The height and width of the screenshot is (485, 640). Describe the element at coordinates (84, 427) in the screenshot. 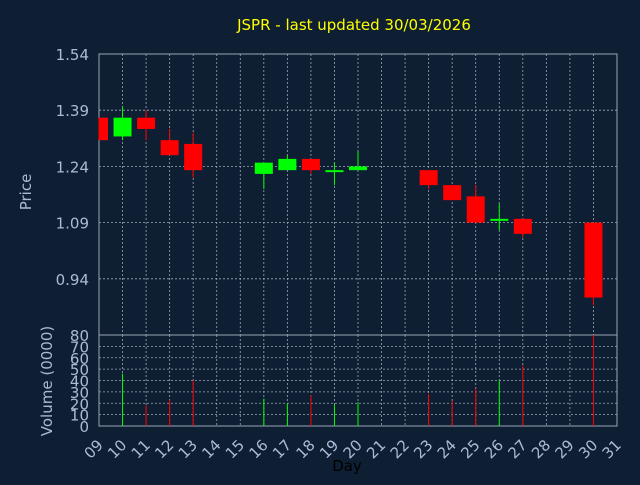

I see `volume-tick-label: 0` at that location.